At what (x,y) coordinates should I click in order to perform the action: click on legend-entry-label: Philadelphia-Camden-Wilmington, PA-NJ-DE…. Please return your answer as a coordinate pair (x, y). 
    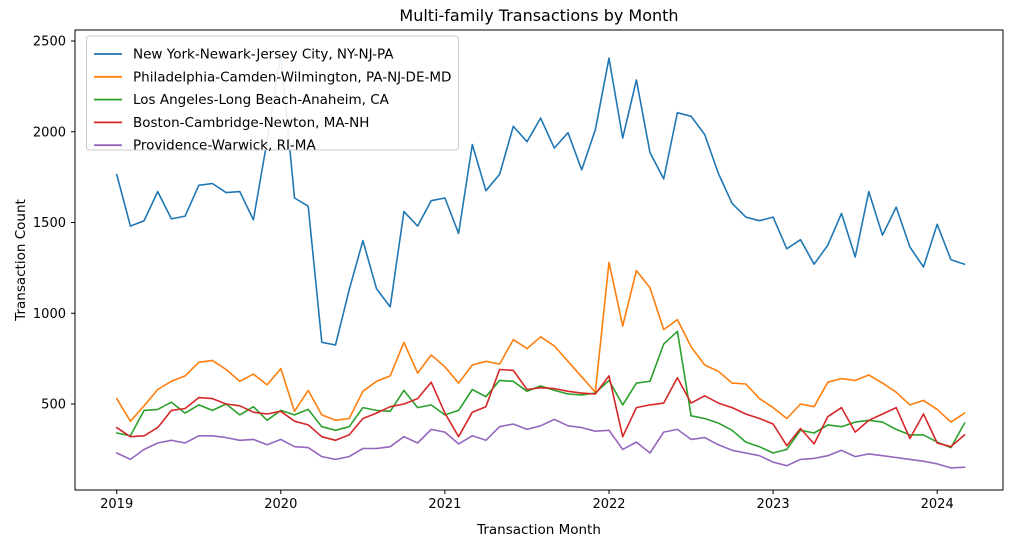
    Looking at the image, I should click on (292, 77).